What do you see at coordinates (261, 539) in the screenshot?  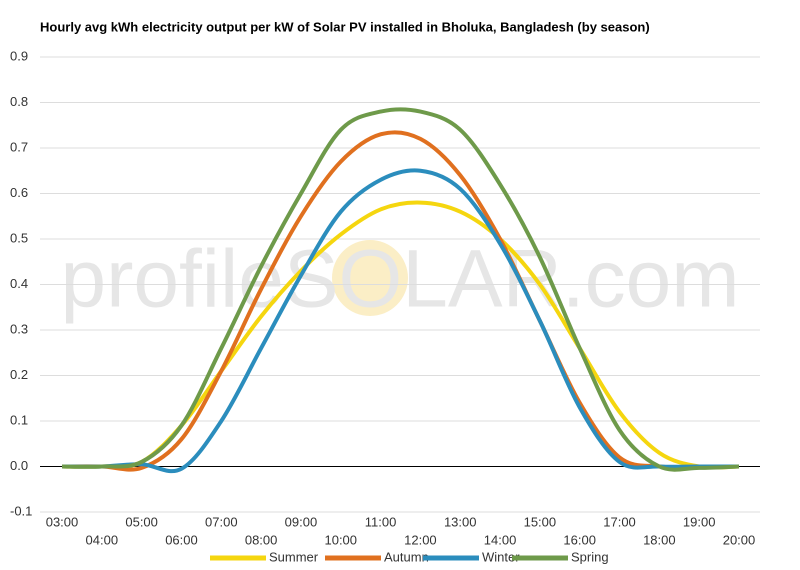 I see `x-tick-label: 08:00` at bounding box center [261, 539].